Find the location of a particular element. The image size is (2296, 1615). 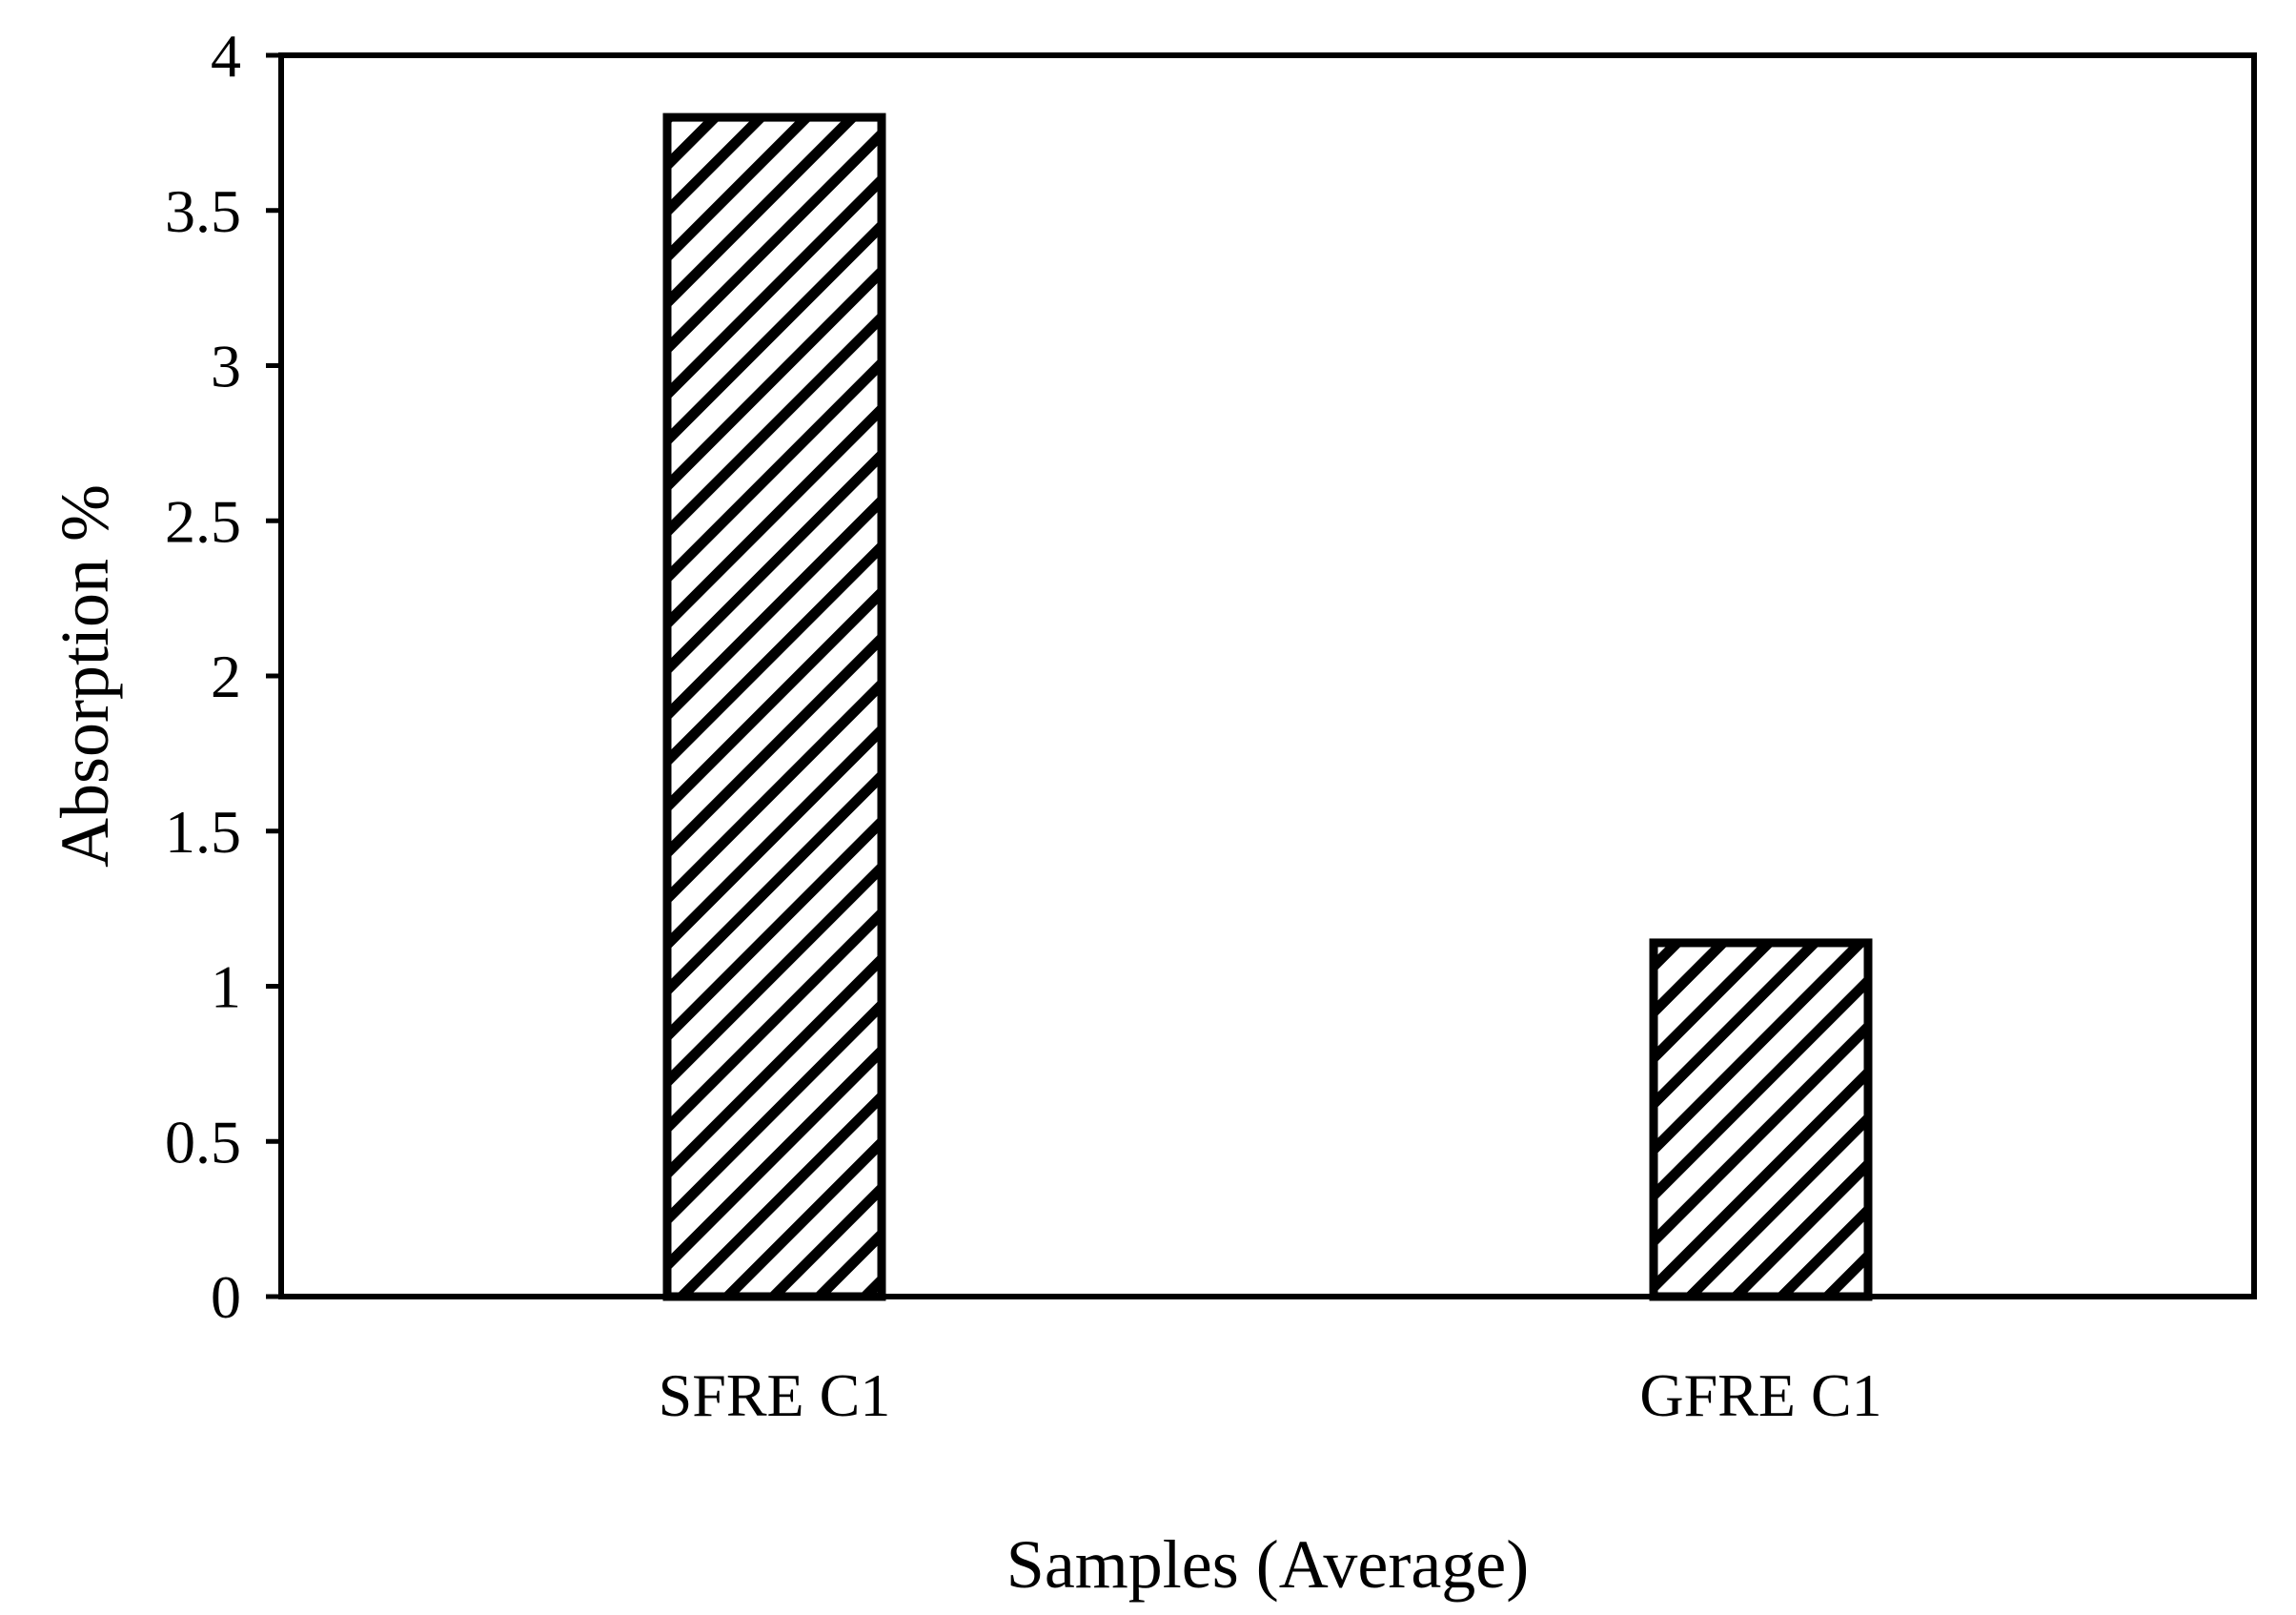

x-tick-label: SFRE C1 is located at coordinates (775, 1395).